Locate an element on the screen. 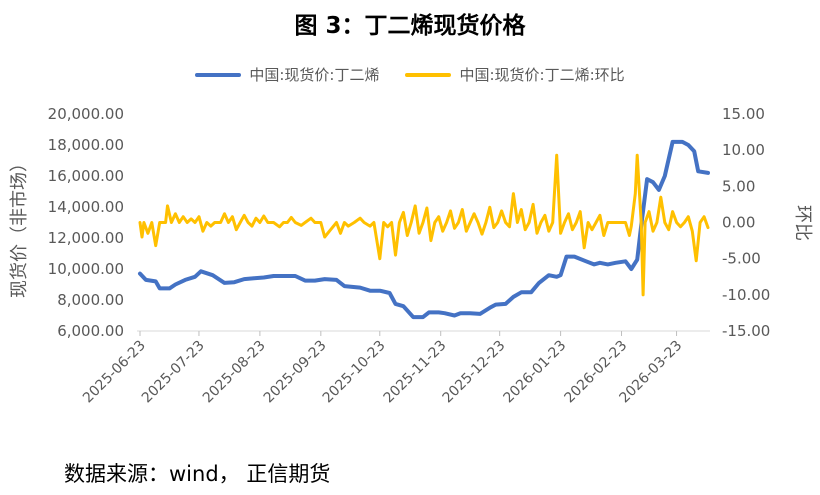  left-tick-label: 8,000.00 is located at coordinates (90, 300).